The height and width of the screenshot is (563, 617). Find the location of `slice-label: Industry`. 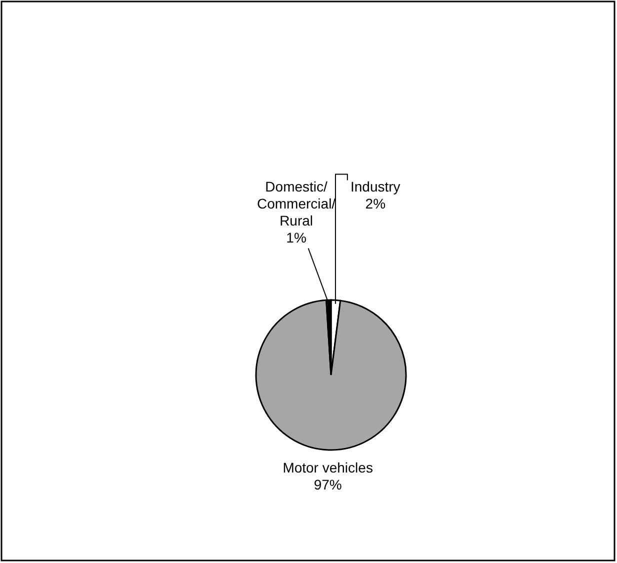

slice-label: Industry is located at coordinates (375, 186).